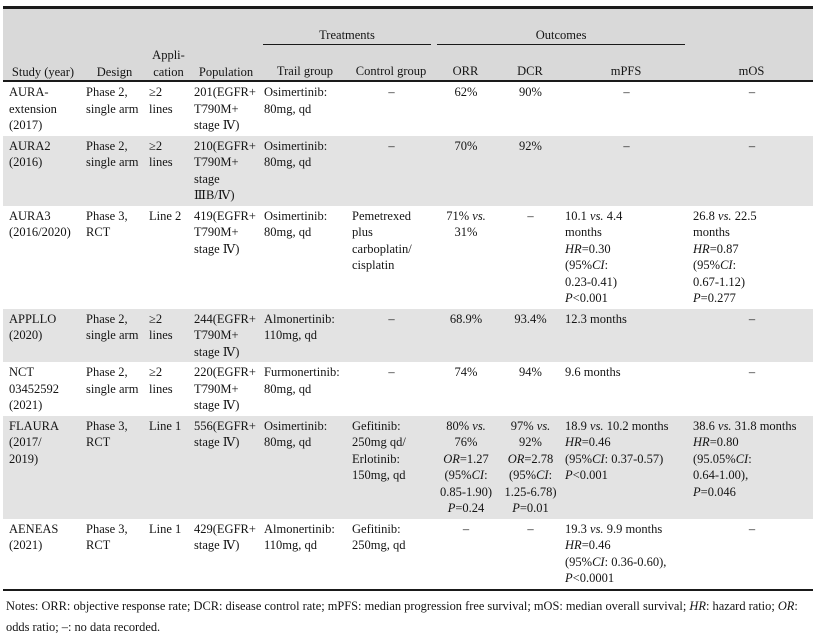 The width and height of the screenshot is (815, 638). Describe the element at coordinates (40, 224) in the screenshot. I see `study-cell: AURA3 (2016/2020)` at that location.